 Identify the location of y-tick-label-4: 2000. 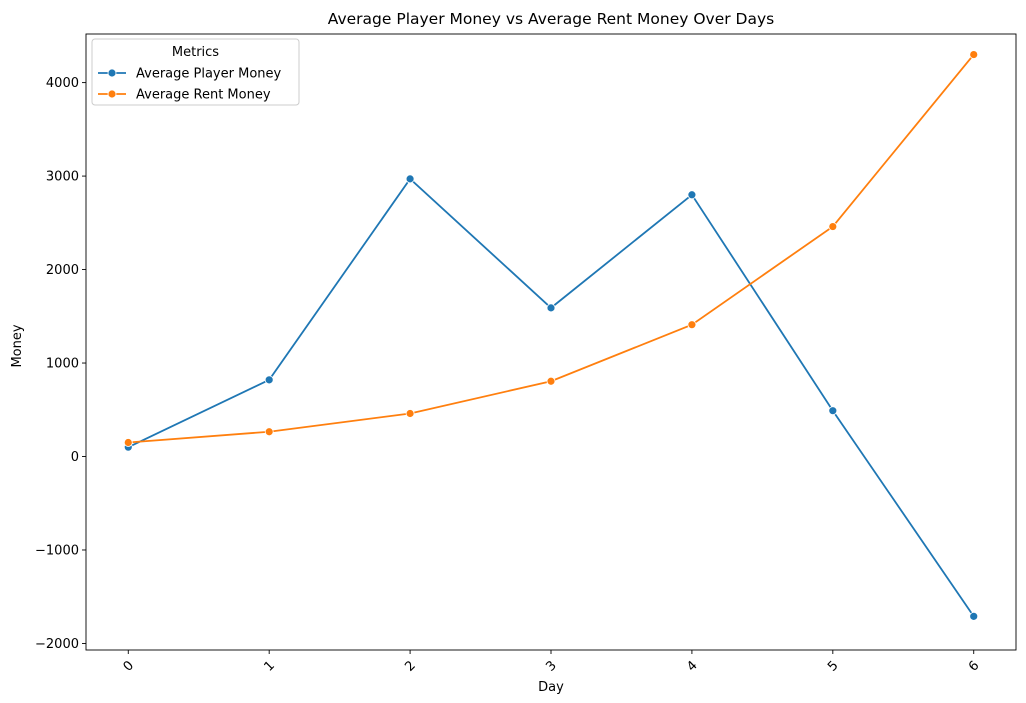
(62, 270).